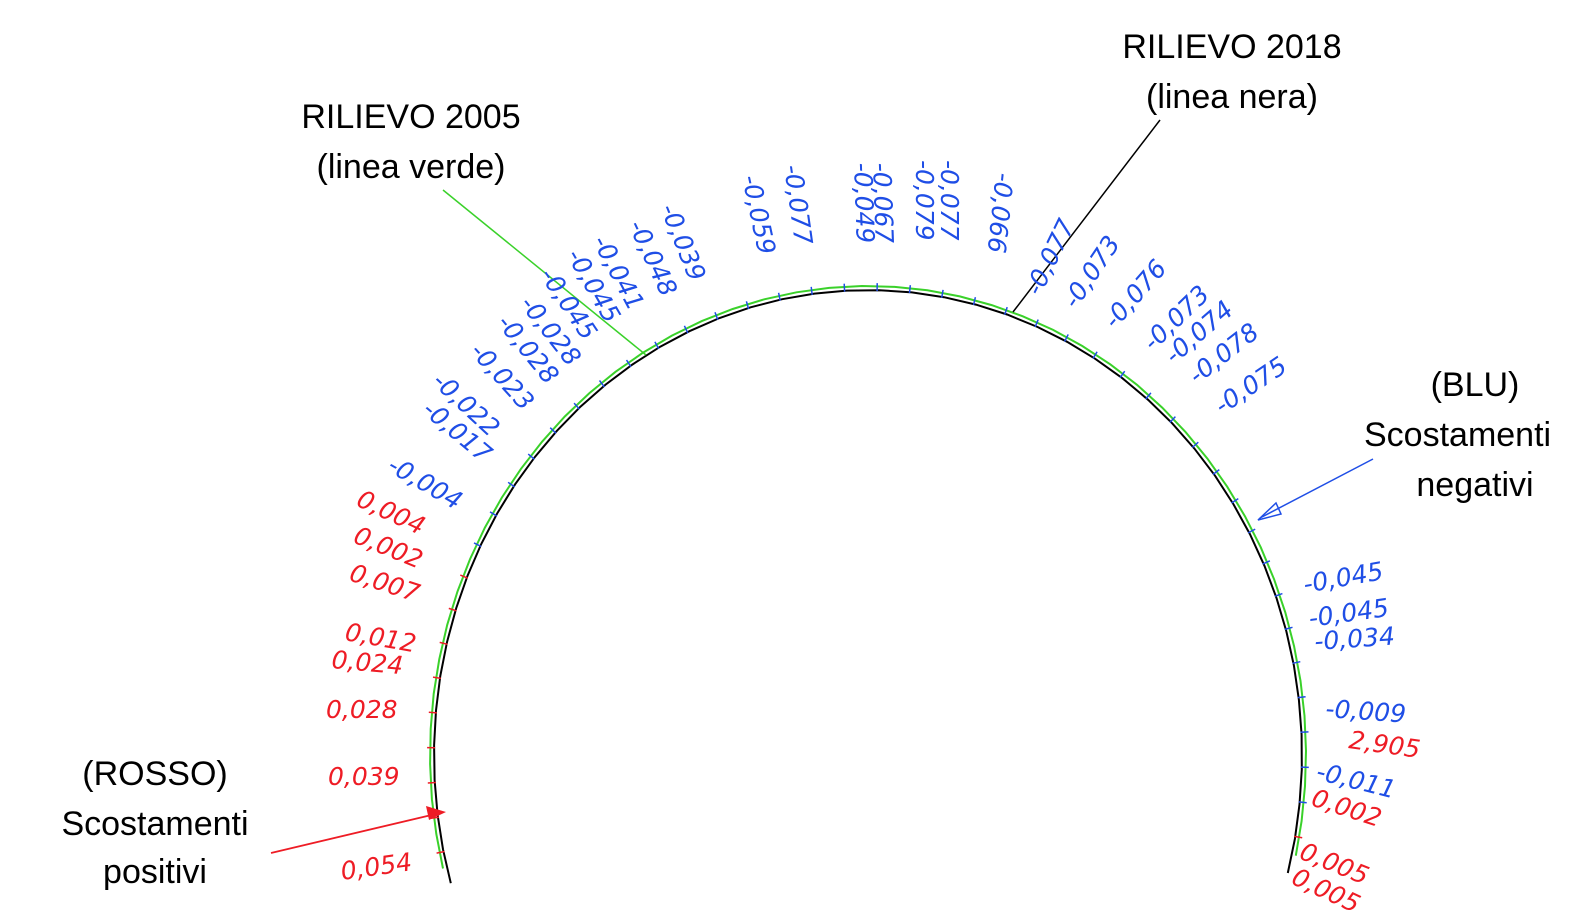 This screenshot has height=924, width=1585. Describe the element at coordinates (1343, 577) in the screenshot. I see `deviation-value: -0,045` at that location.